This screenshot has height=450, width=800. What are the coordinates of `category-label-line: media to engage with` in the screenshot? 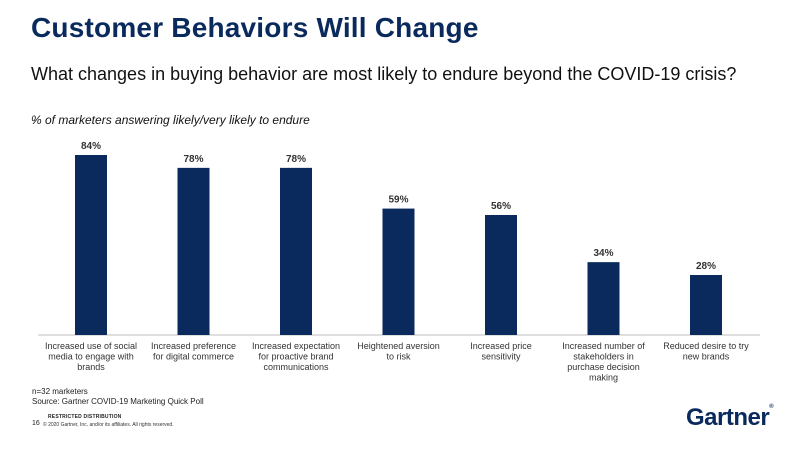 It's located at (91, 357).